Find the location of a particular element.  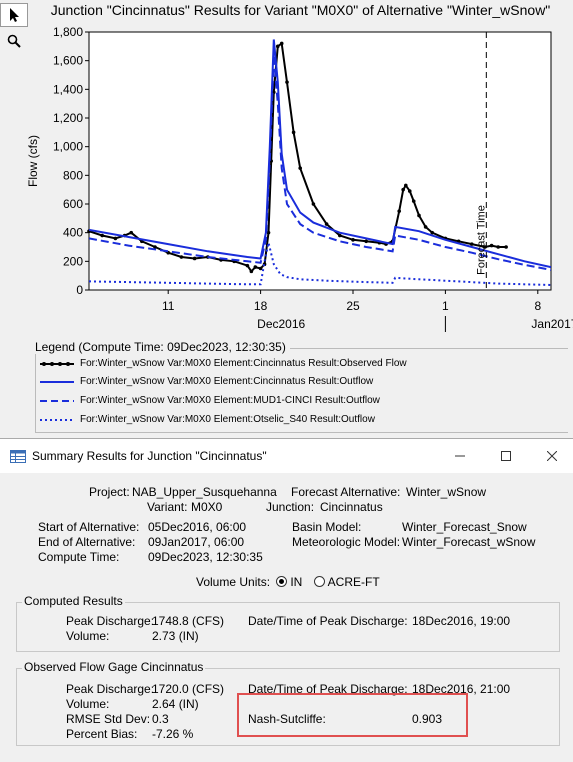

variant-label: Variant: is located at coordinates (167, 507).